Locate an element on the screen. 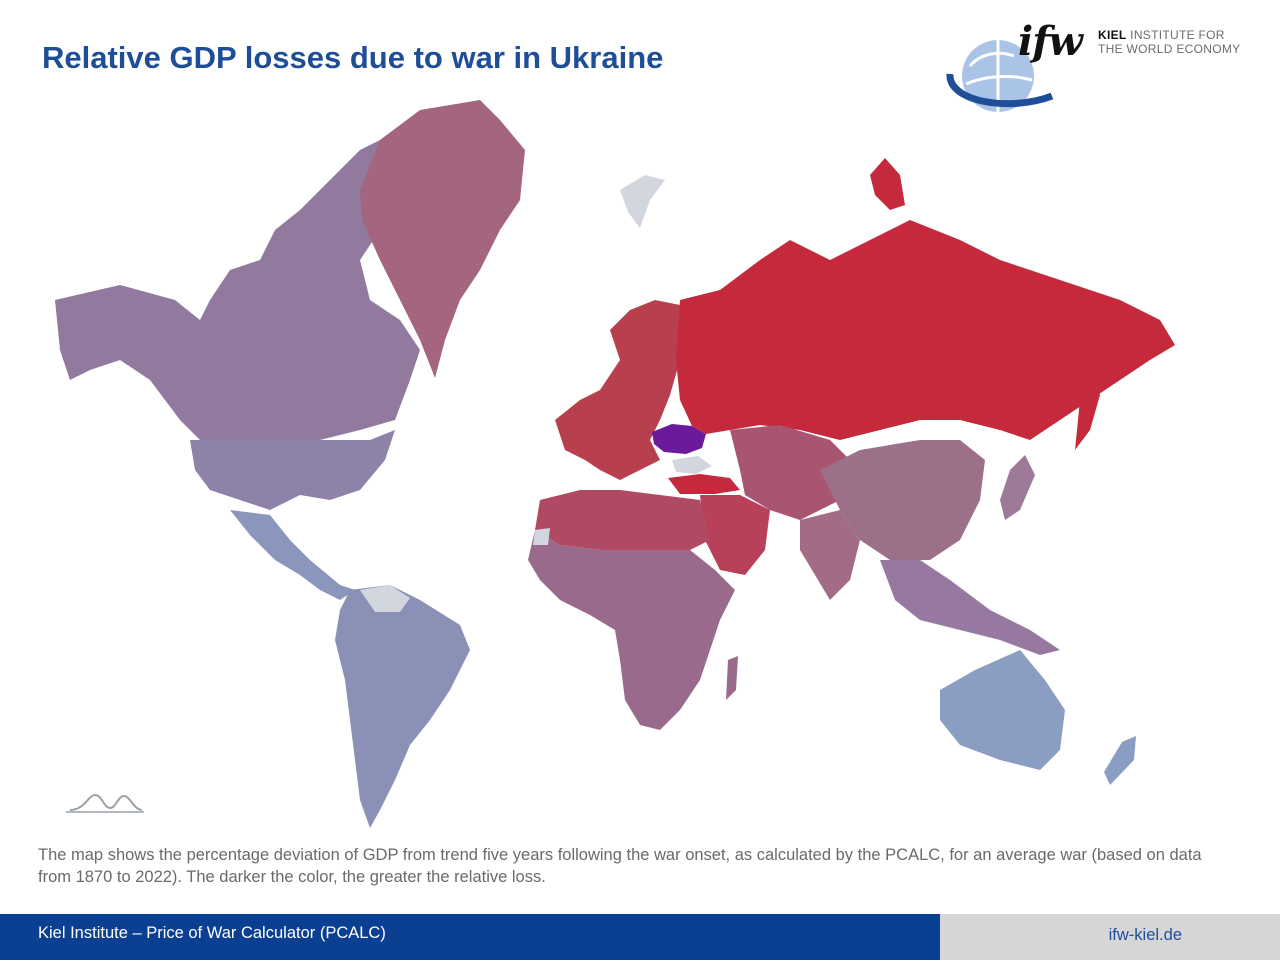 This screenshot has height=960, width=1280. region-north-africa is located at coordinates (622, 520).